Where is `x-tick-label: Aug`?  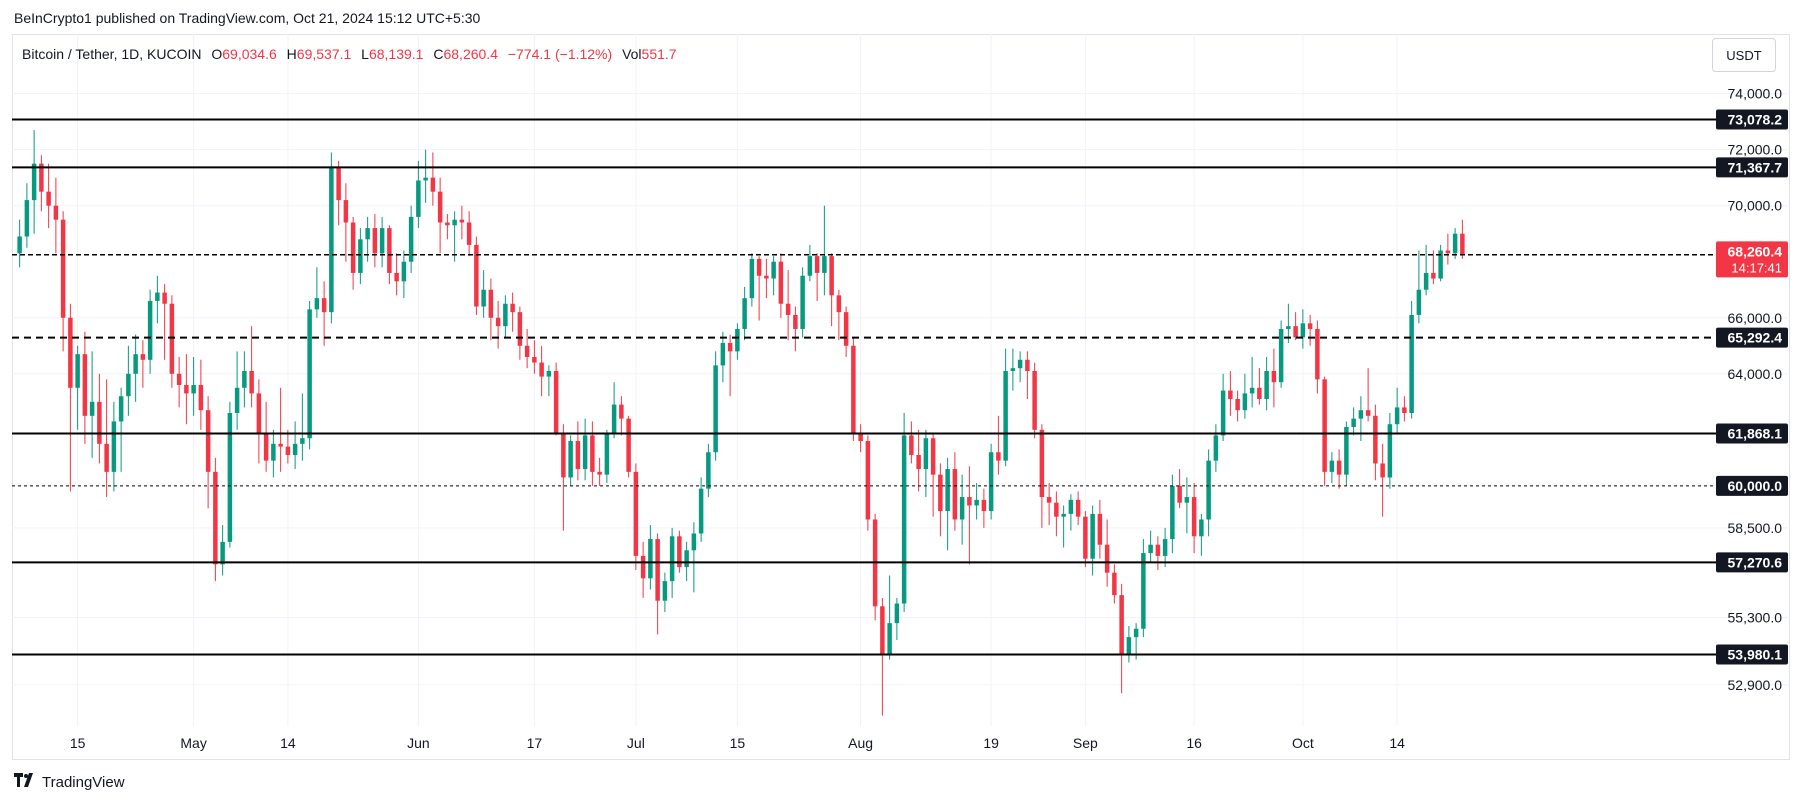
x-tick-label: Aug is located at coordinates (860, 743).